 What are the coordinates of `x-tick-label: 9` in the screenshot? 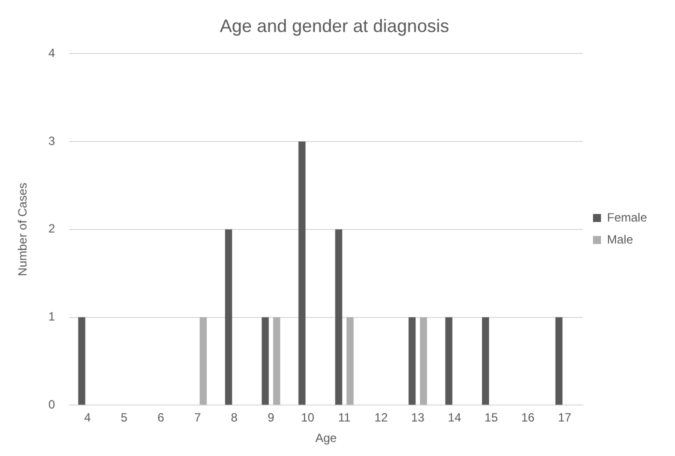 It's located at (271, 417).